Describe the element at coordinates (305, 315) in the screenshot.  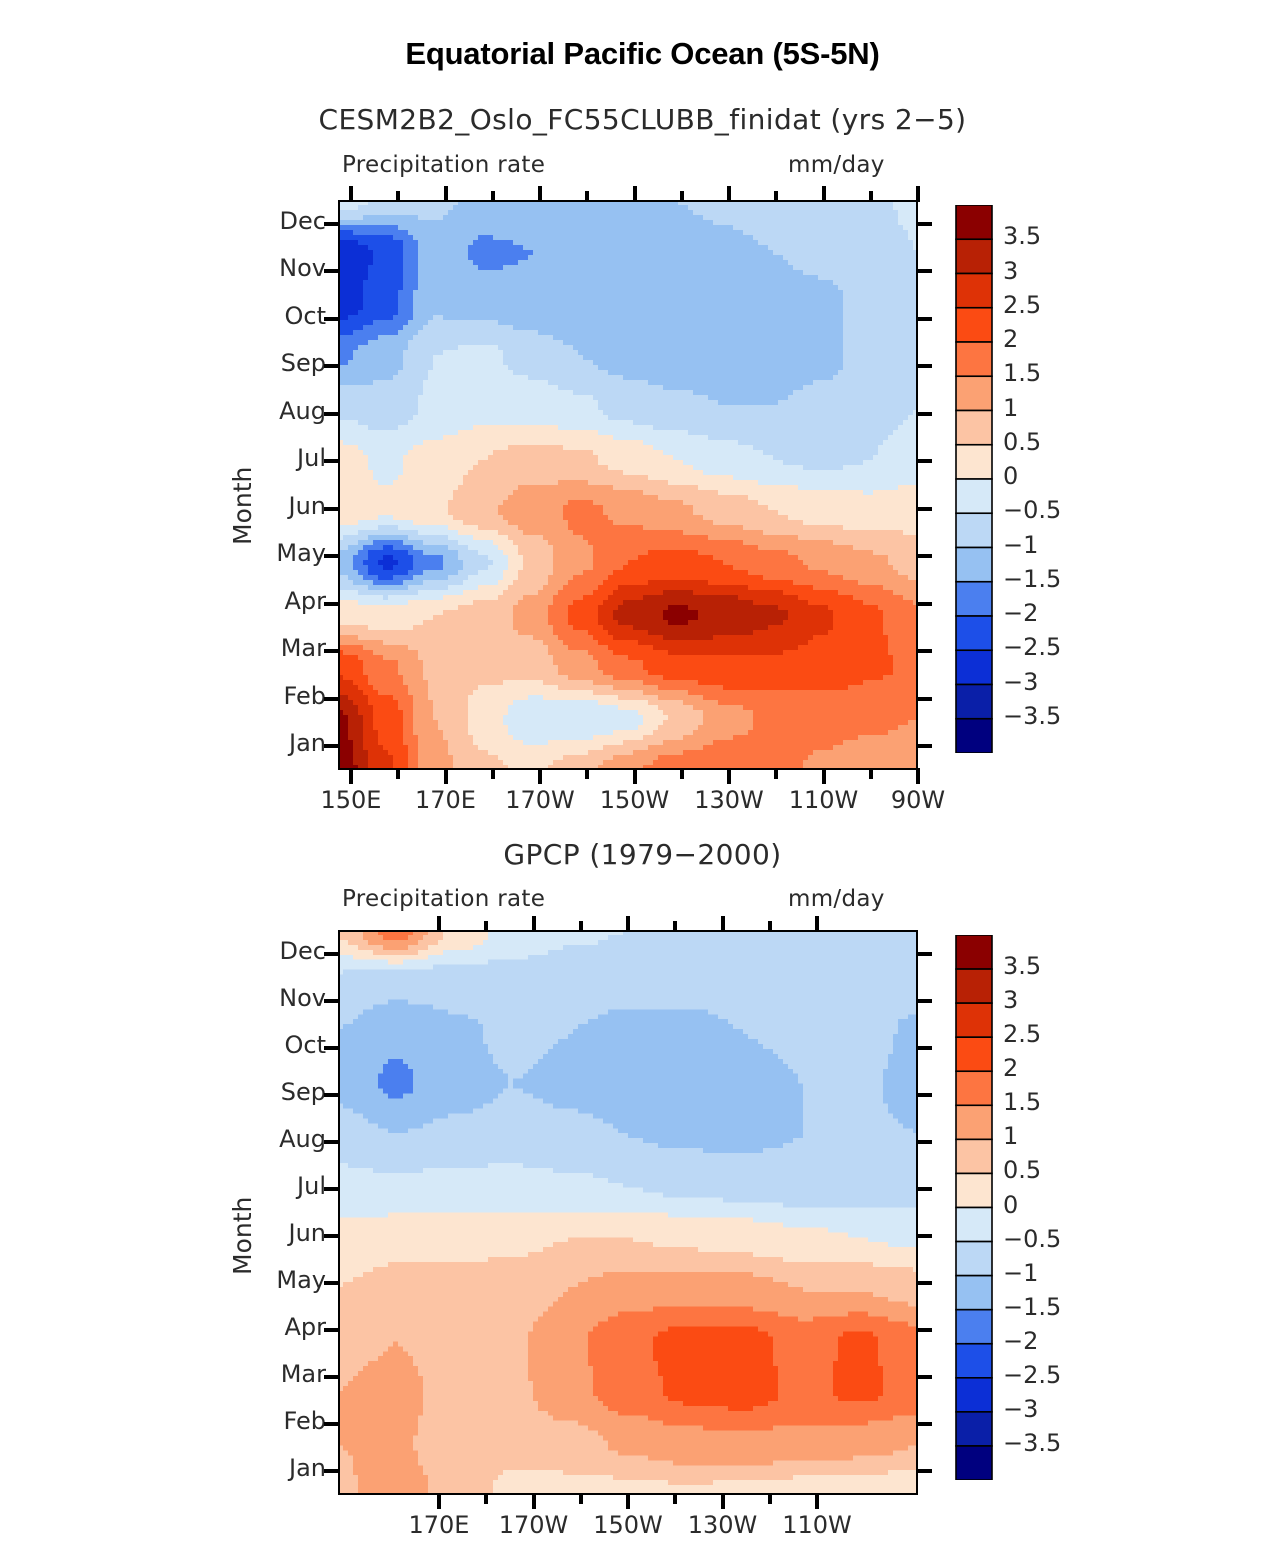
I see `month-tick-label: Oct` at that location.